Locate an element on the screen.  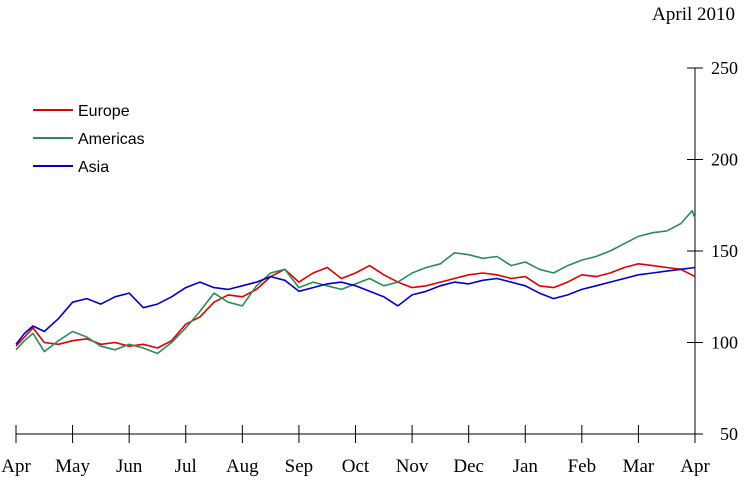
legend: Europe Americas Asia is located at coordinates (89, 139).